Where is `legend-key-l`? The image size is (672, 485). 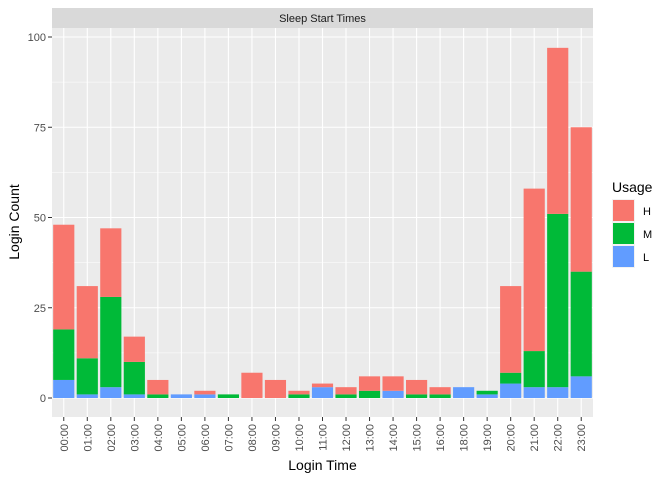
legend-key-l is located at coordinates (623, 256).